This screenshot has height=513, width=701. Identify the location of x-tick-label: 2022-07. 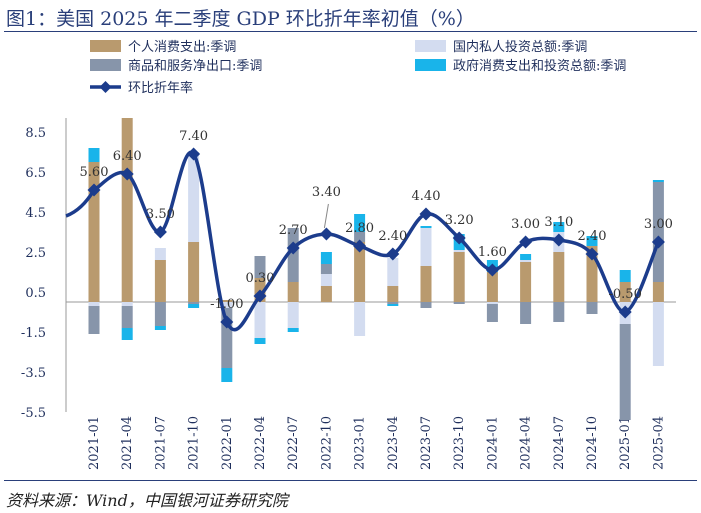
(293, 443).